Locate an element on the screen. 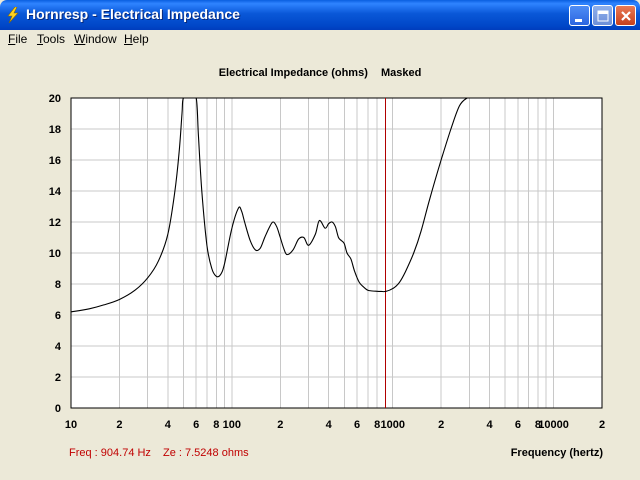 This screenshot has width=640, height=480. maximize-icon is located at coordinates (603, 16).